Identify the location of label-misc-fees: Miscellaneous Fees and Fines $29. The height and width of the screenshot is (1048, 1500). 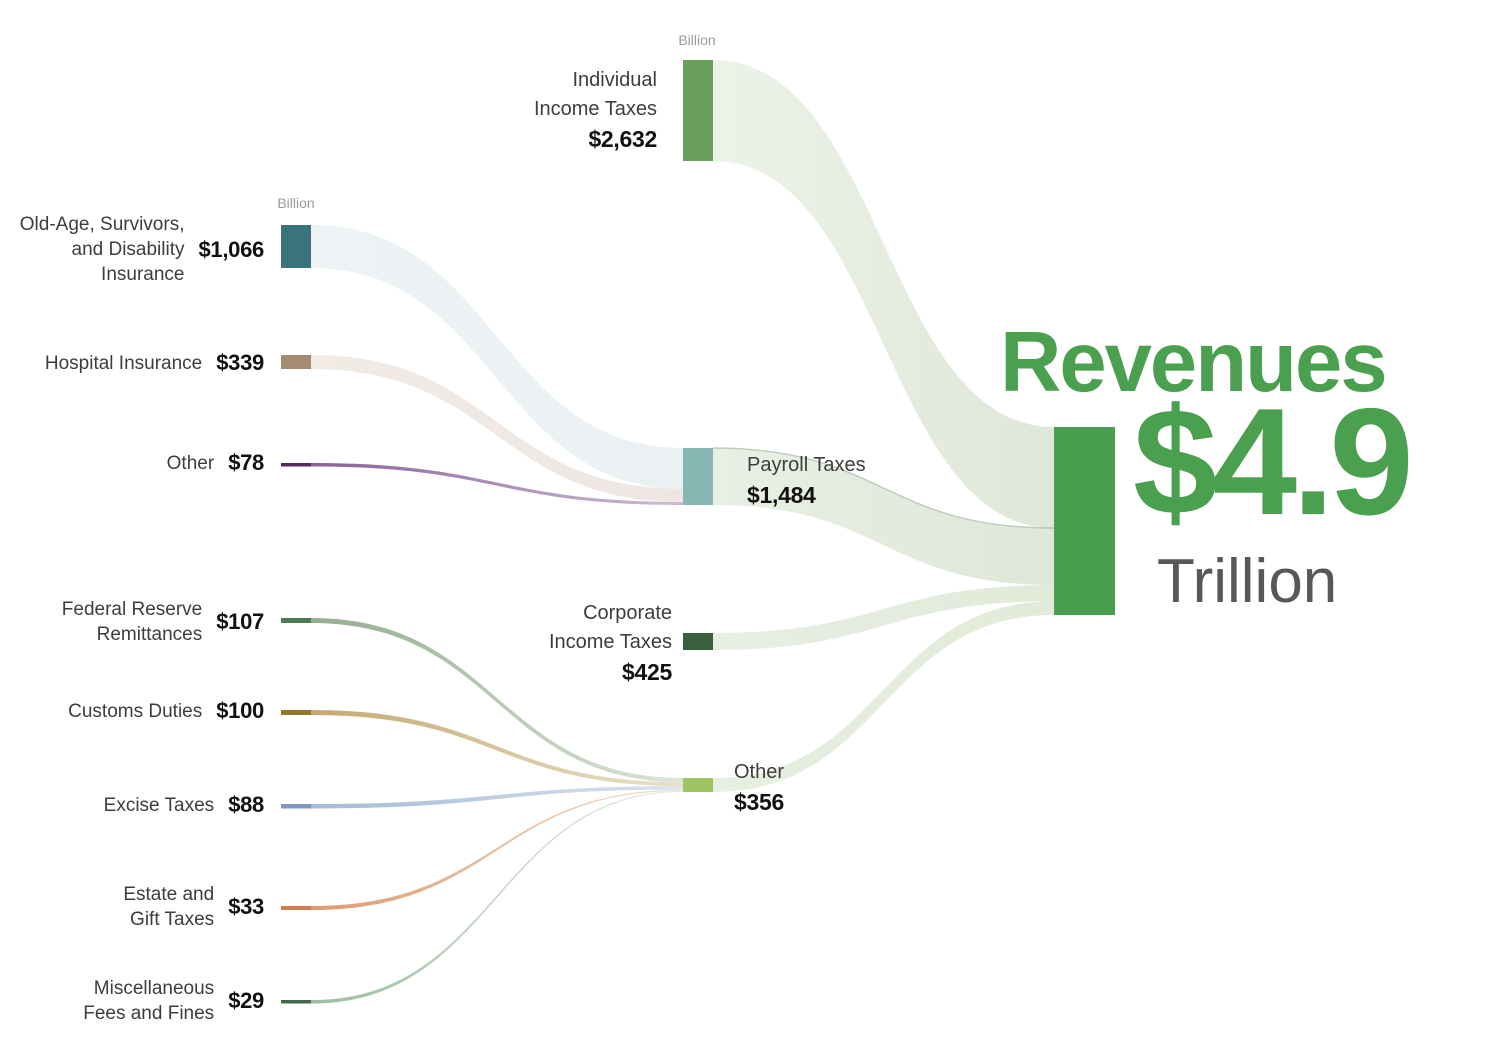
(173, 1001).